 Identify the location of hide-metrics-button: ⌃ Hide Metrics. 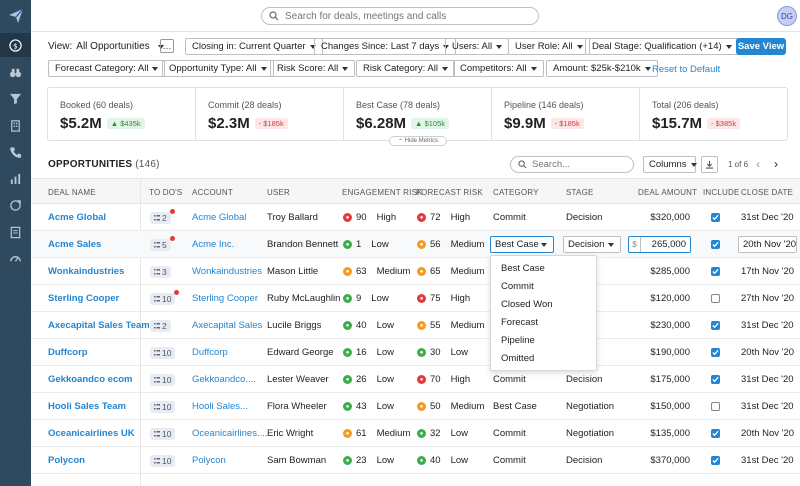
(418, 141).